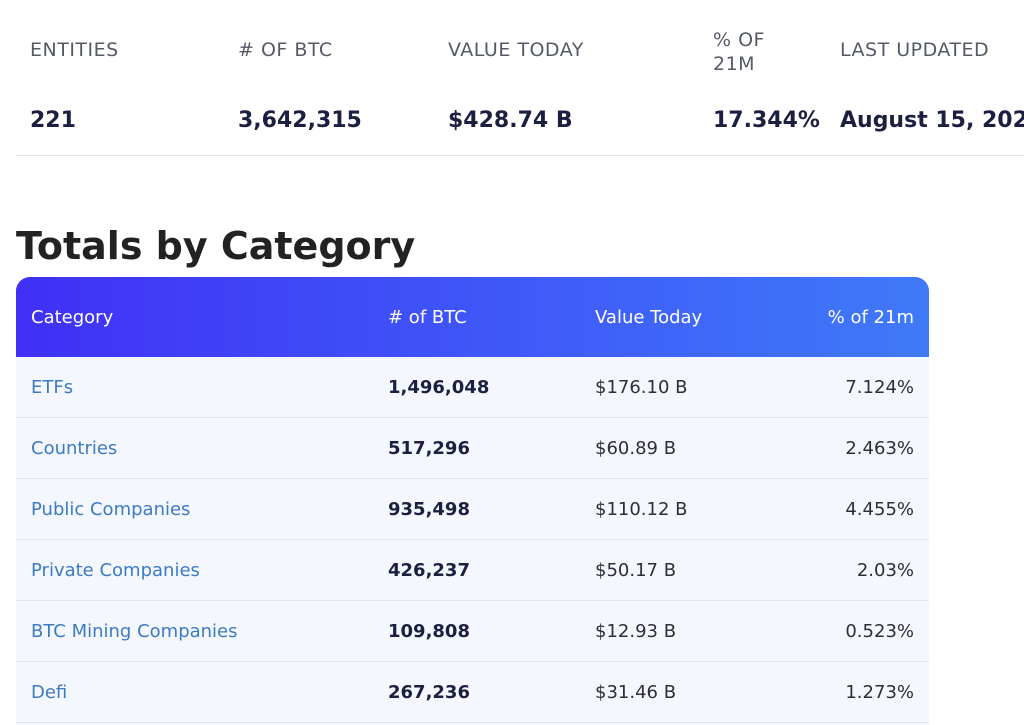  I want to click on btc-amount: 426,237, so click(429, 570).